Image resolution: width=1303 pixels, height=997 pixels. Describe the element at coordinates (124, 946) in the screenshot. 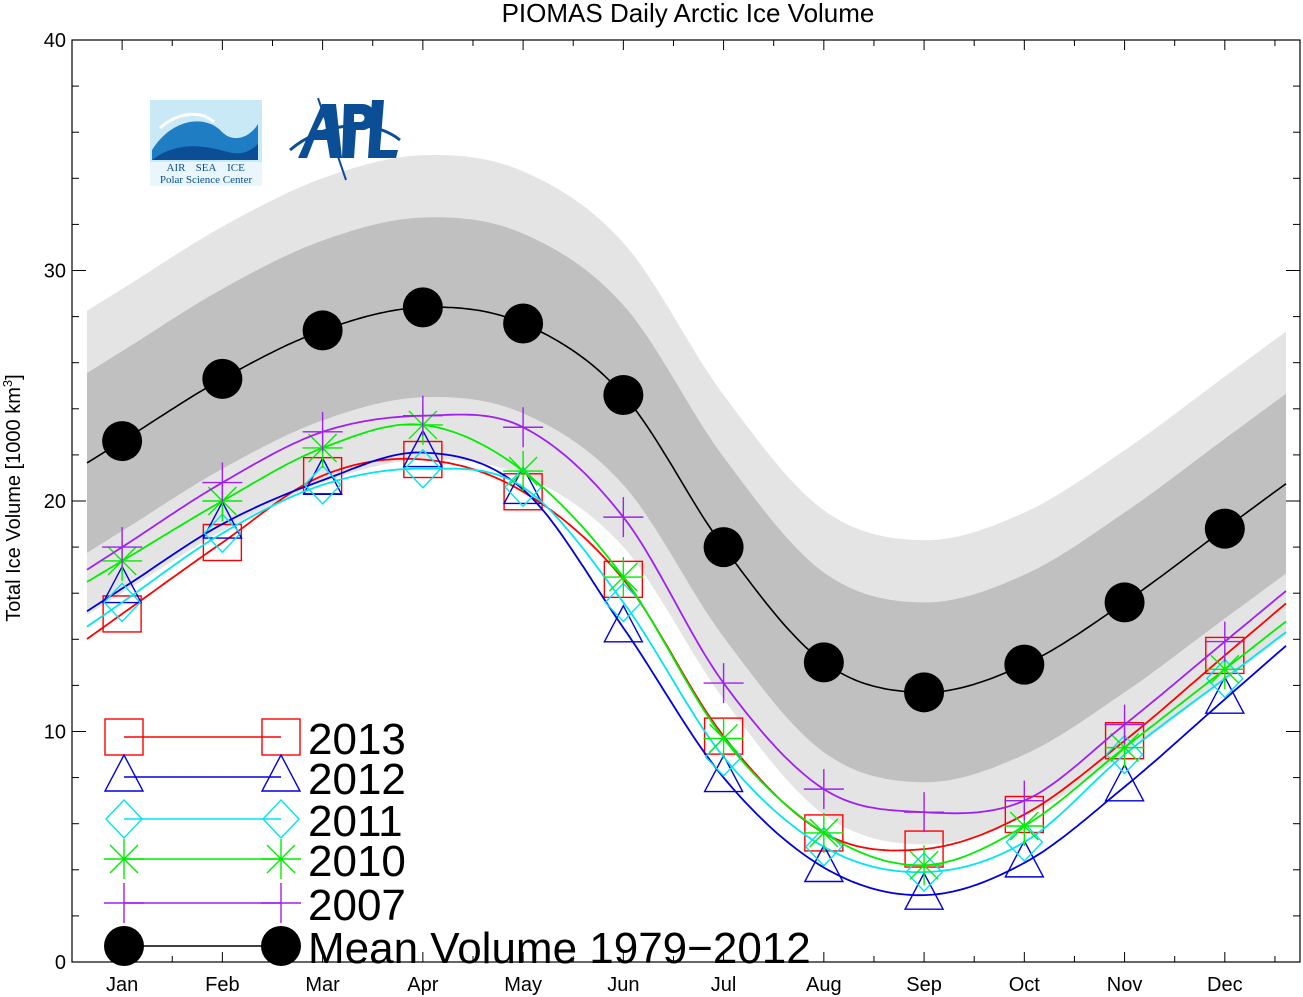

I see `legend-item-6-marker-left` at that location.